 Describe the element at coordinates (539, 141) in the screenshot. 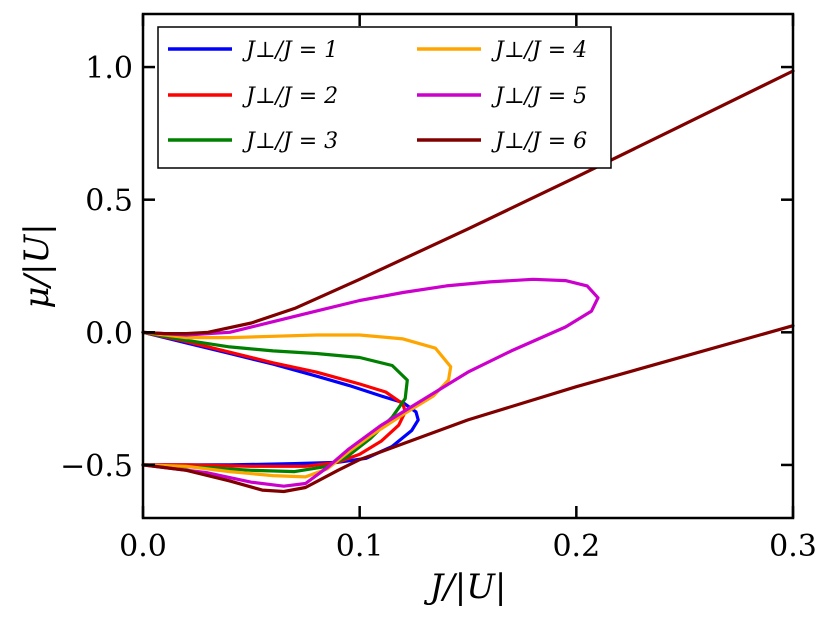

I see `legend-label-6: J⊥/J = 6` at that location.